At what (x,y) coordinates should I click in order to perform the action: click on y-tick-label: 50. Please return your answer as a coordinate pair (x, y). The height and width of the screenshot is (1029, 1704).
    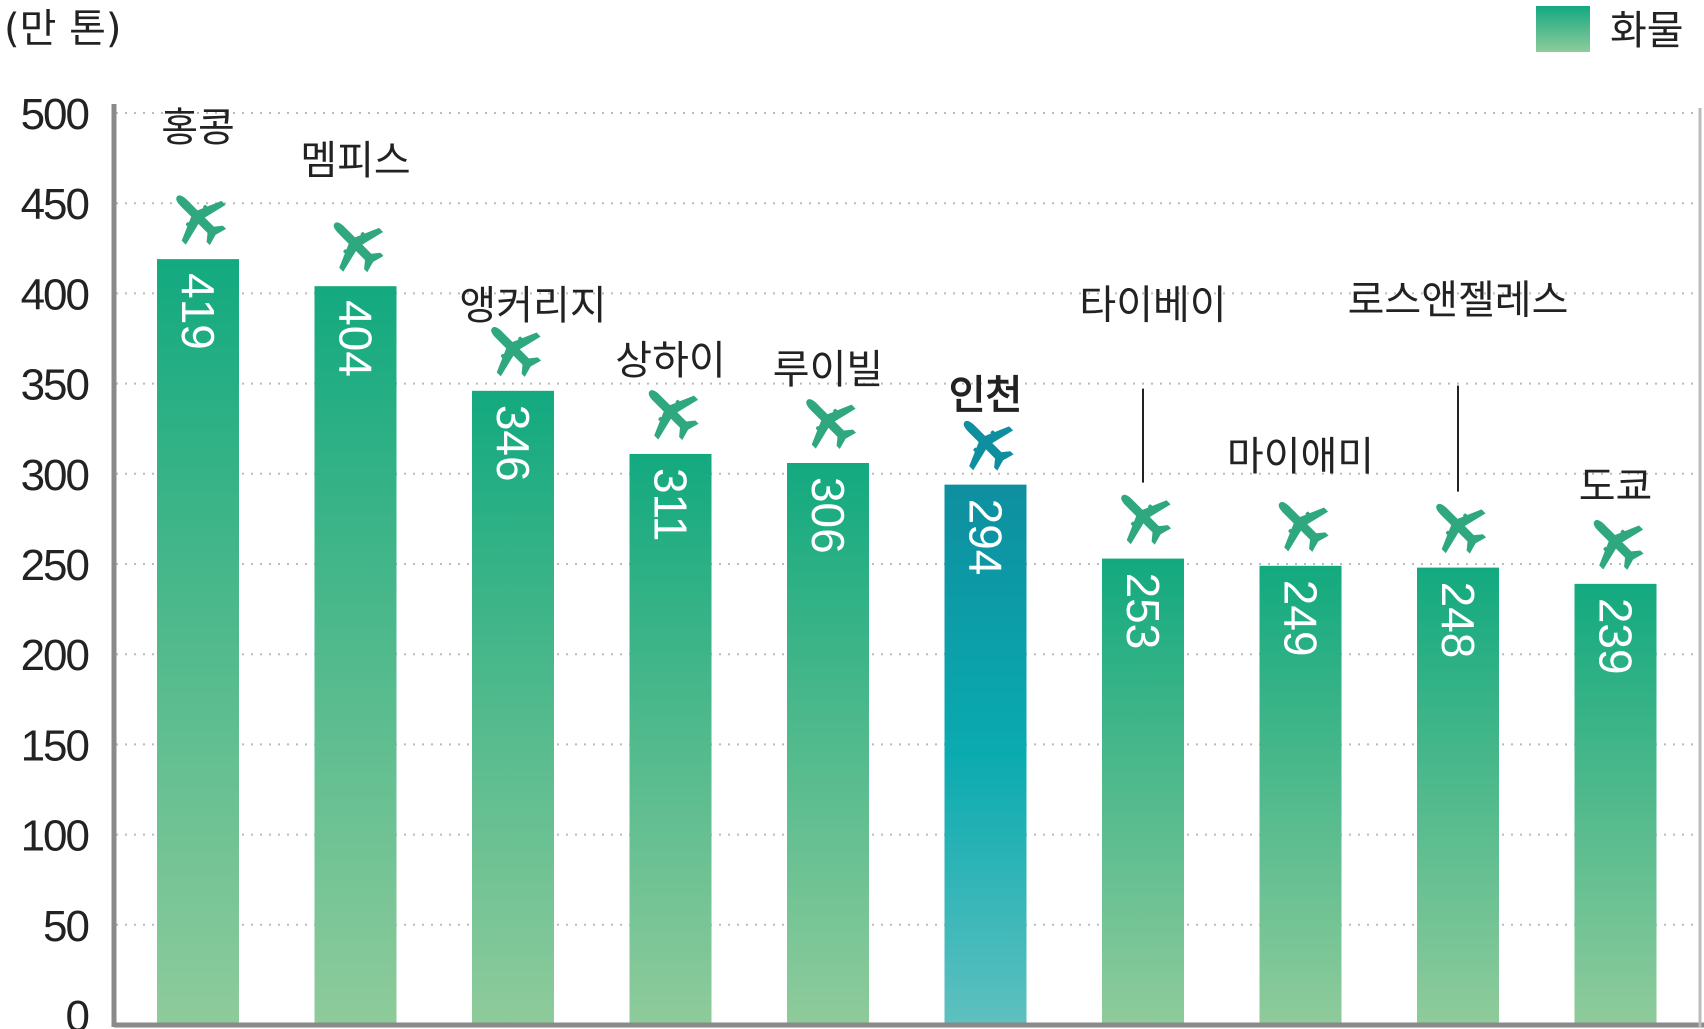
    Looking at the image, I should click on (65, 926).